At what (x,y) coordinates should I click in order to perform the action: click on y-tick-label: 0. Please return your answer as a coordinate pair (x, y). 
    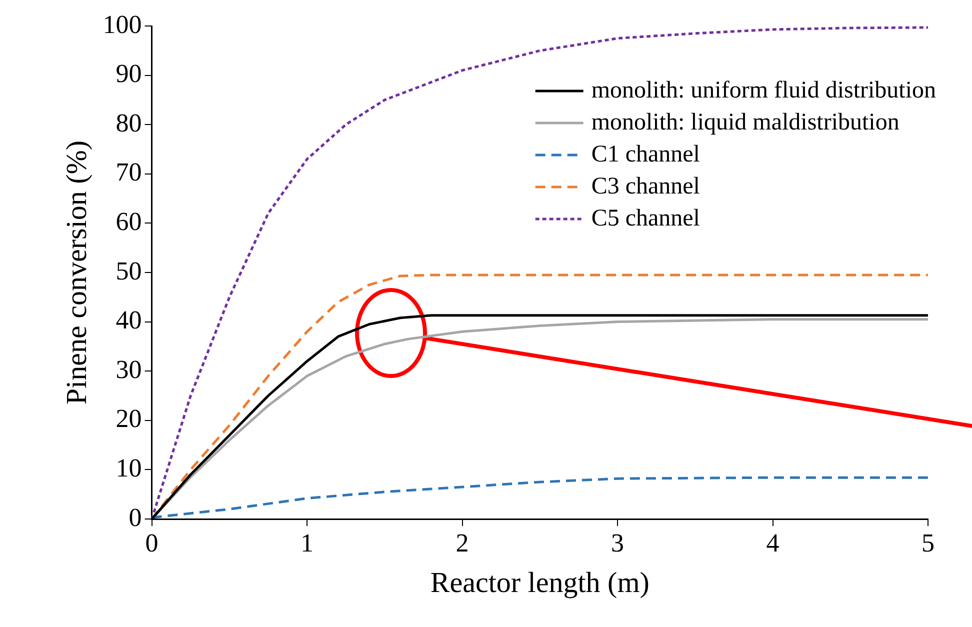
    Looking at the image, I should click on (135, 517).